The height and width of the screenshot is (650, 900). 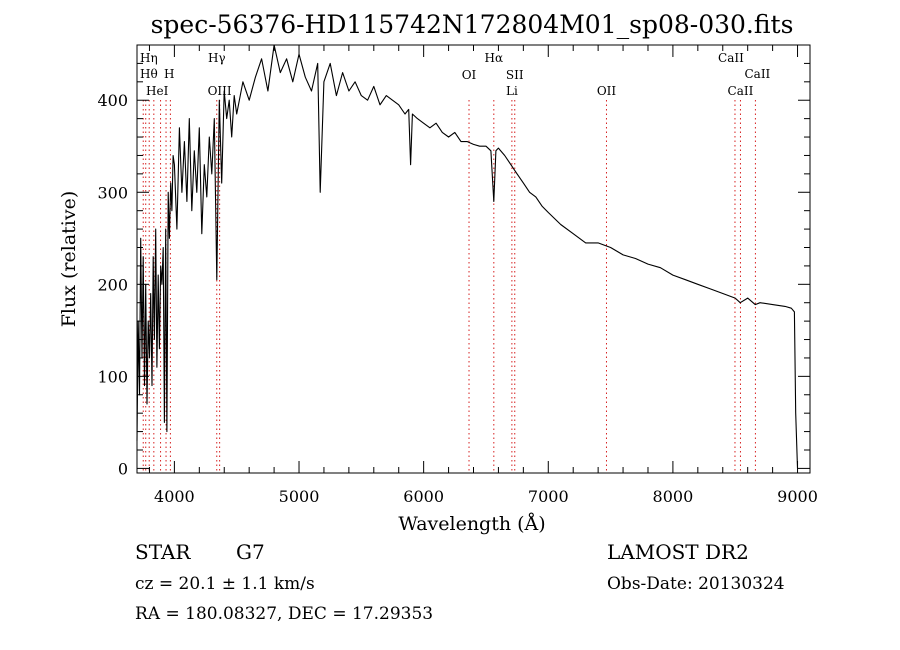 I want to click on marker-label: OIII, so click(x=220, y=91).